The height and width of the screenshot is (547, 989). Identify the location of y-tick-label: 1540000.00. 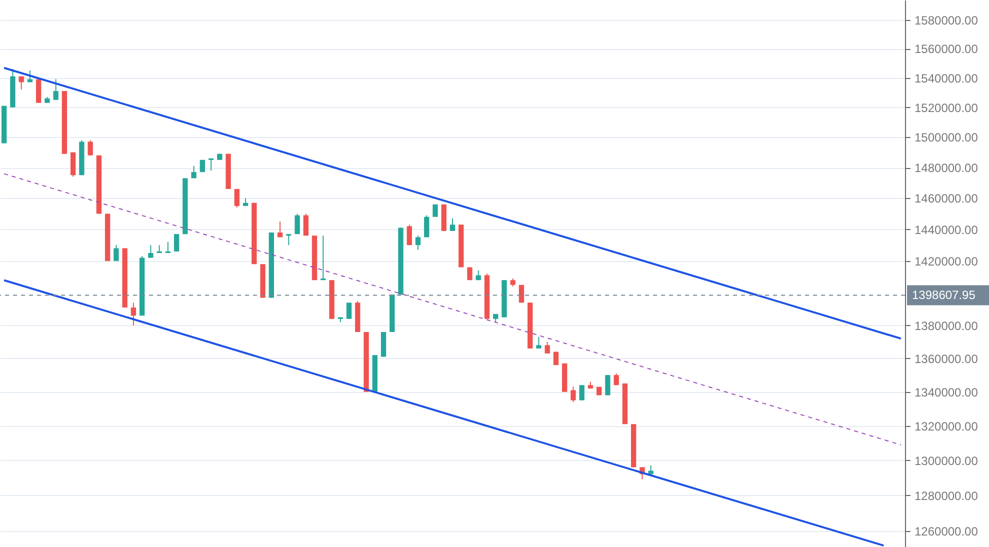
(946, 78).